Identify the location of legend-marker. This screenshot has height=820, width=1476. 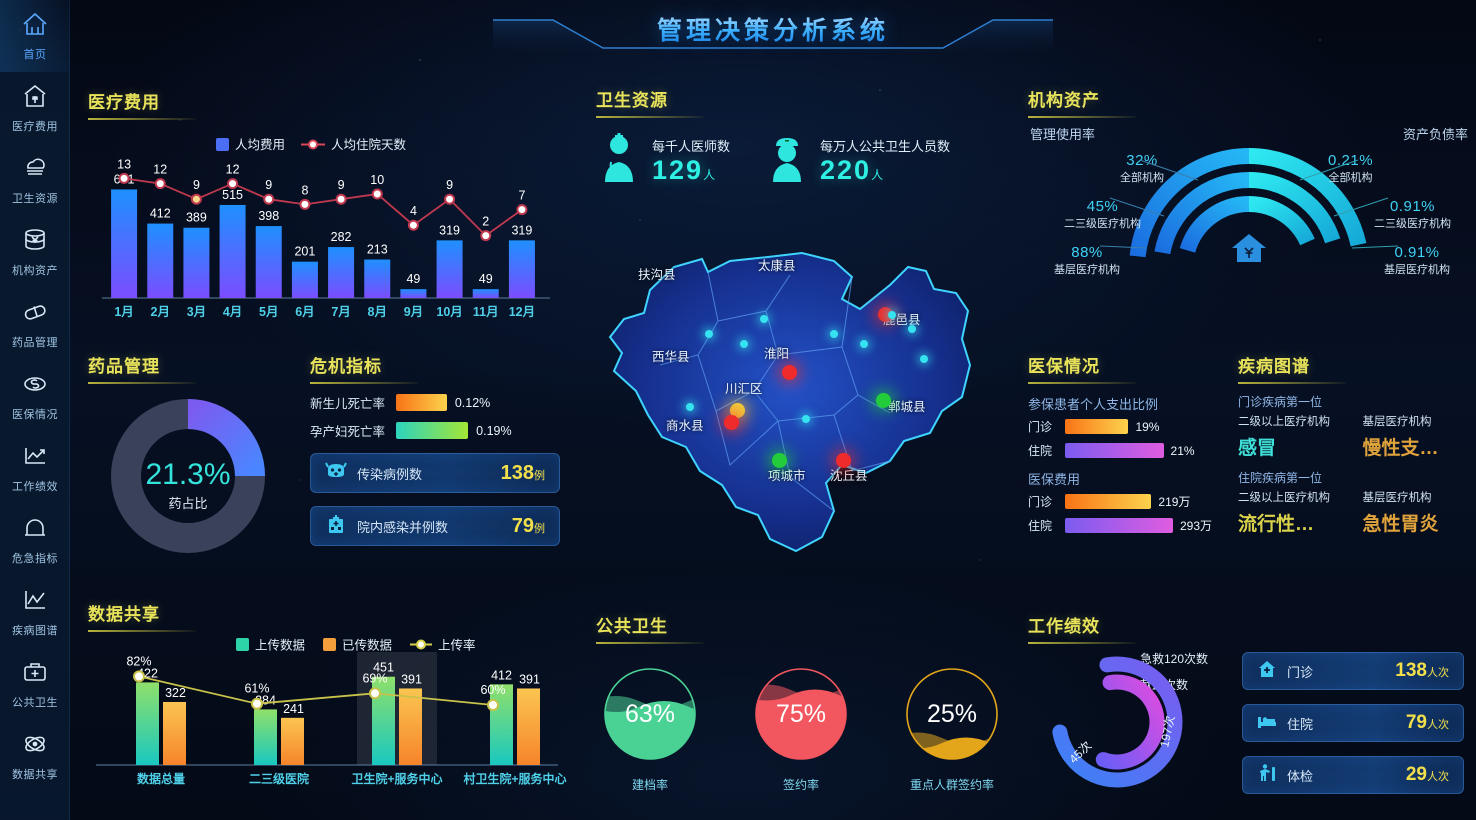
(421, 644).